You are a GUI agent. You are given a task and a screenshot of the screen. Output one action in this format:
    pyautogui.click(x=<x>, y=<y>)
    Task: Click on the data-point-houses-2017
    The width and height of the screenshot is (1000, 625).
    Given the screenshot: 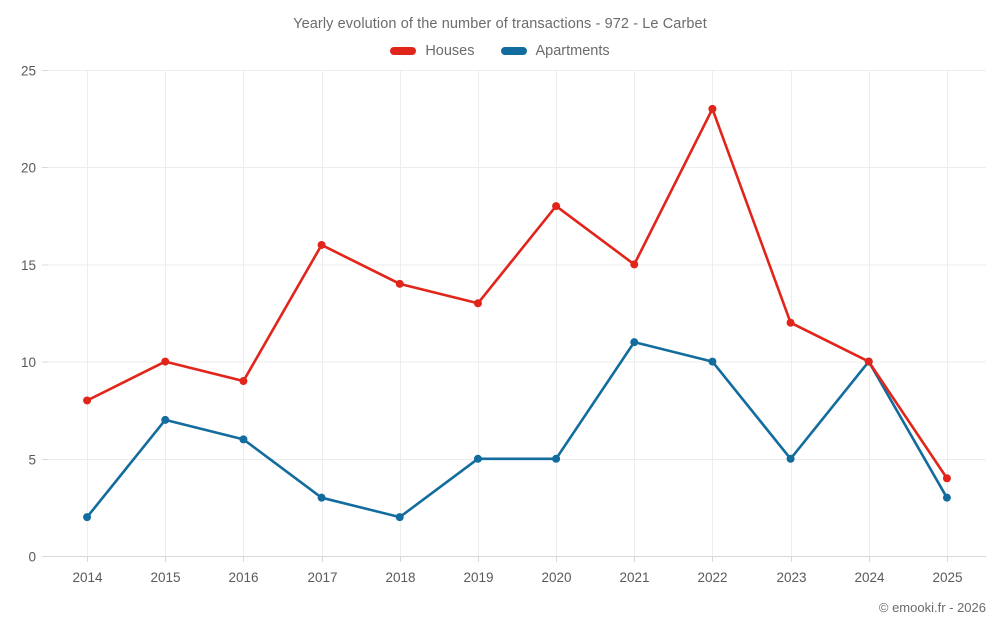 What is the action you would take?
    pyautogui.click(x=321, y=244)
    